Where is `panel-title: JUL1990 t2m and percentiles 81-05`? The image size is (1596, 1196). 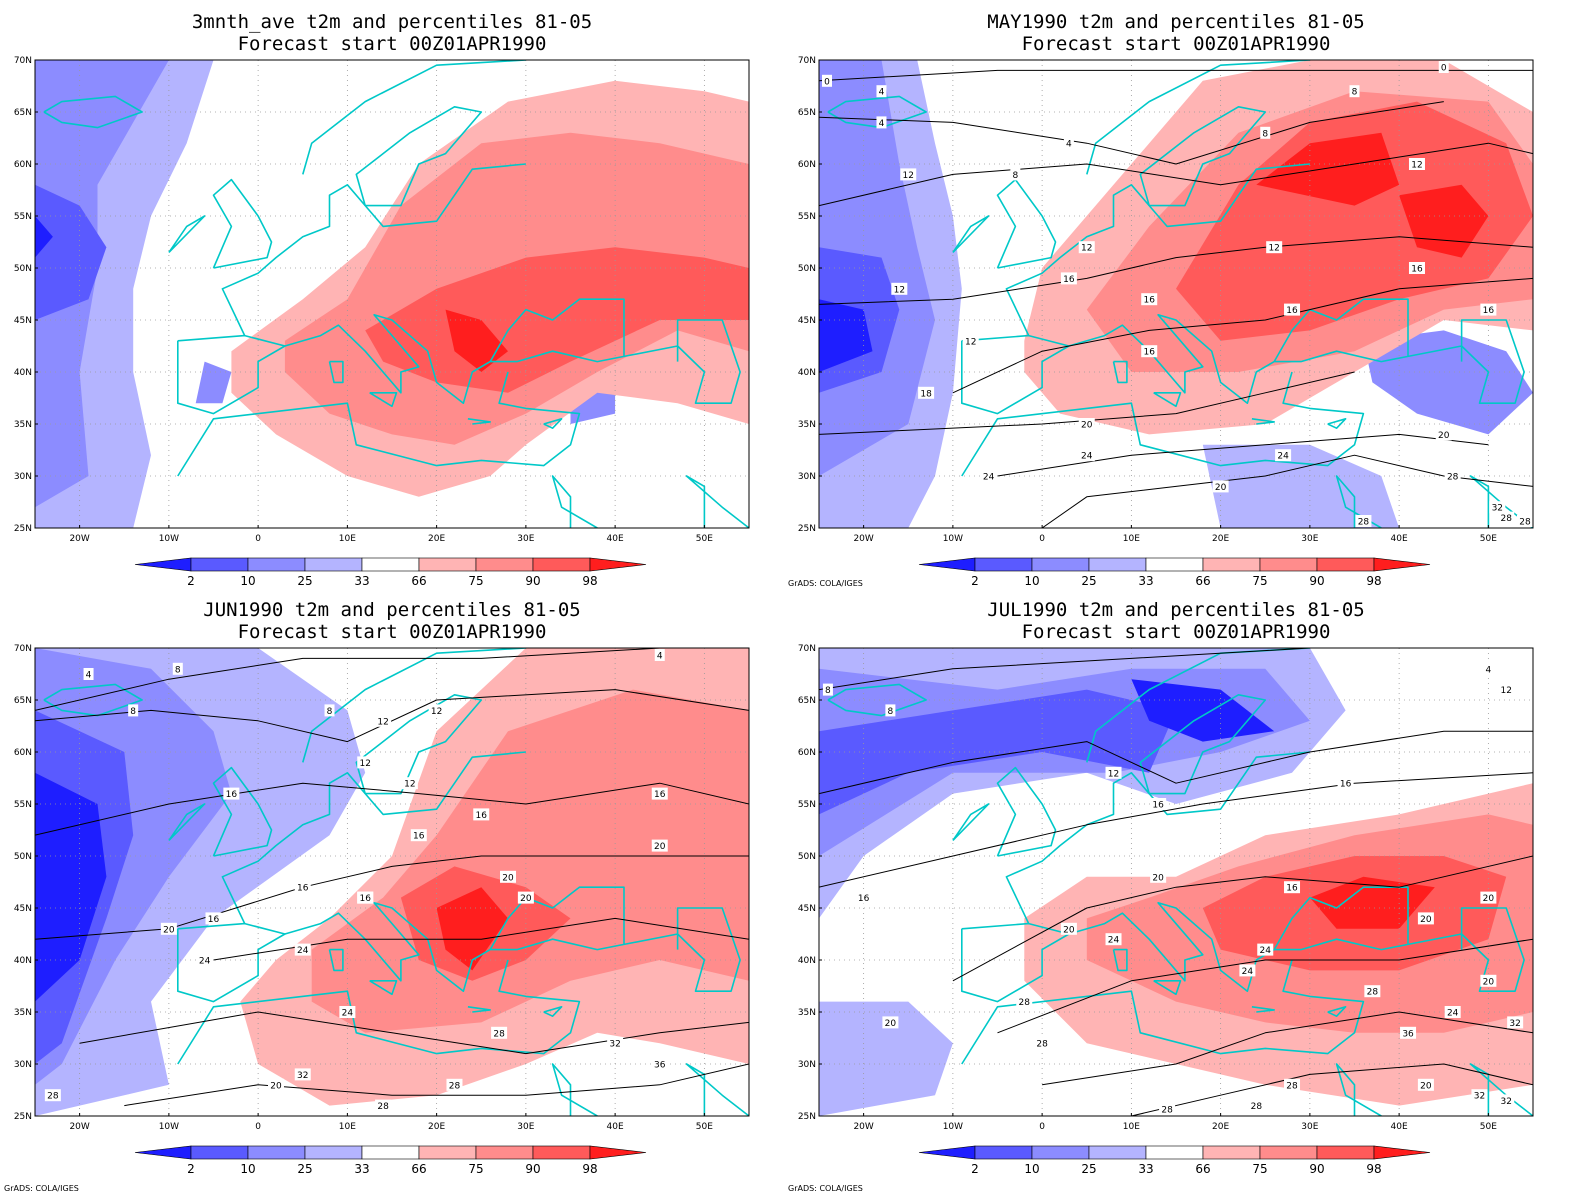 panel-title: JUL1990 t2m and percentiles 81-05 is located at coordinates (1176, 610).